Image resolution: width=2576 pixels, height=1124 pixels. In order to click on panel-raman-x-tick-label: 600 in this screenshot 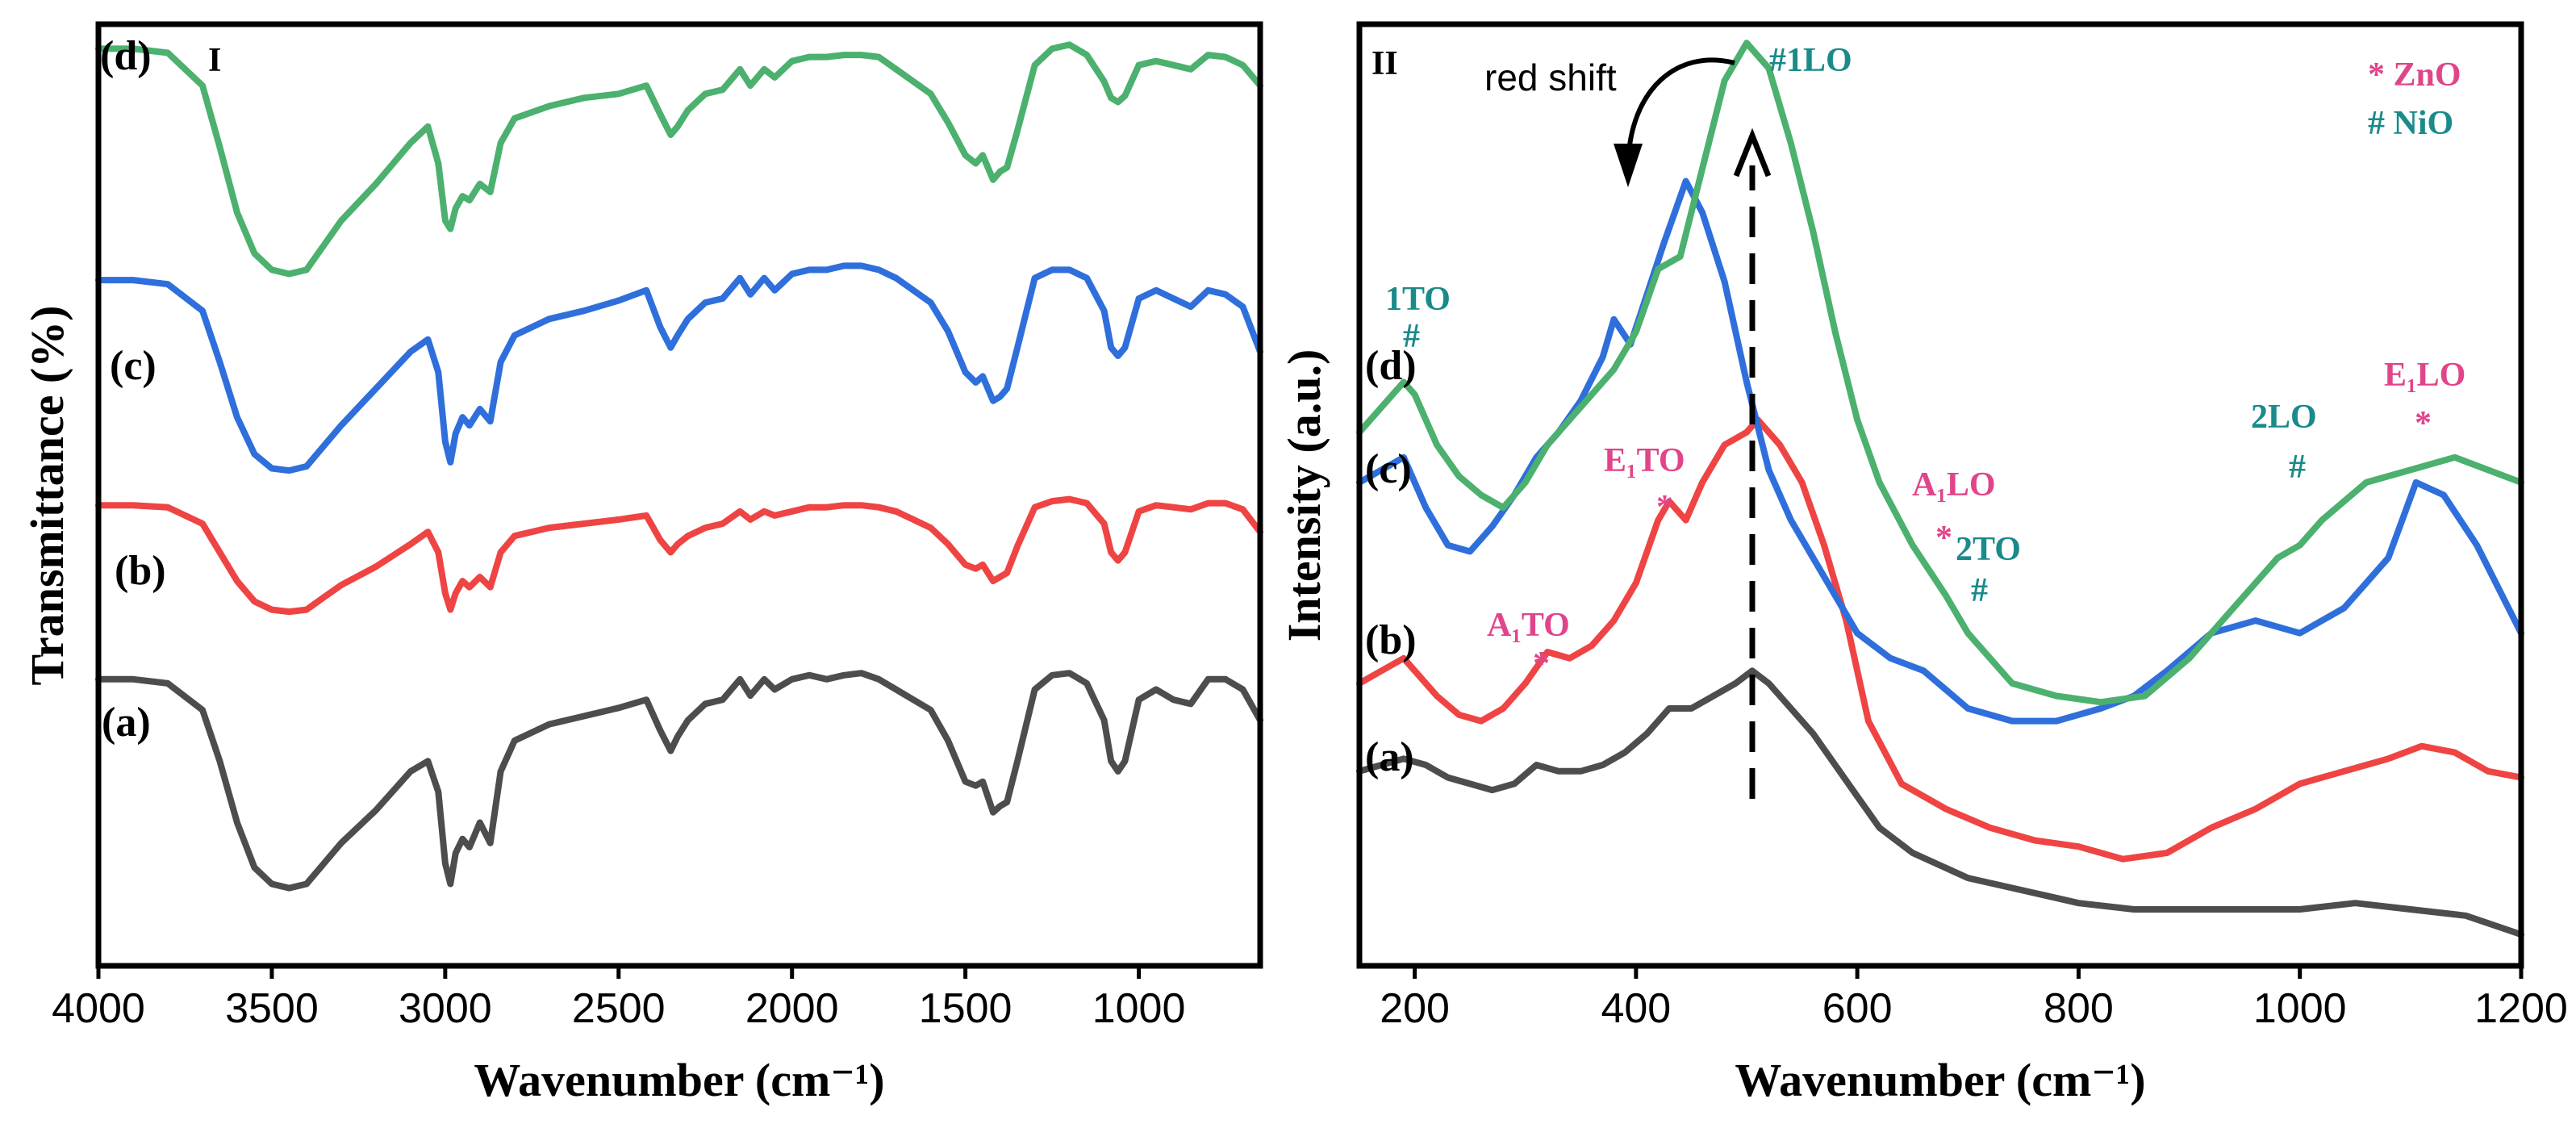, I will do `click(1857, 1008)`.